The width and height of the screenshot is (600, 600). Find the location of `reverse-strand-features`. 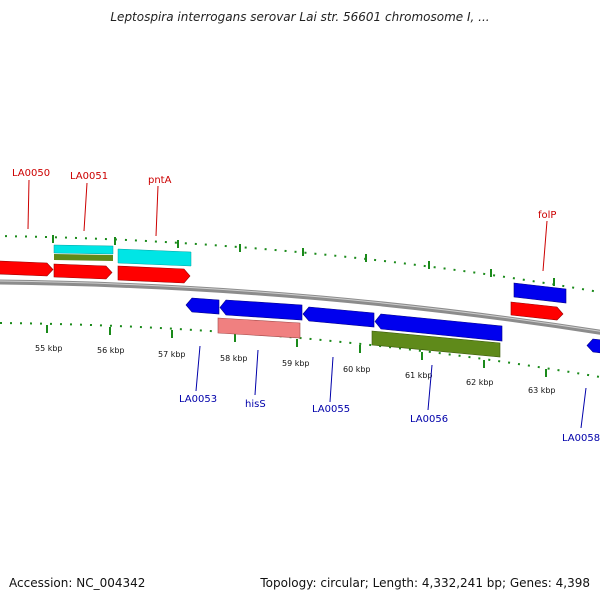

reverse-strand-features is located at coordinates (392, 327).